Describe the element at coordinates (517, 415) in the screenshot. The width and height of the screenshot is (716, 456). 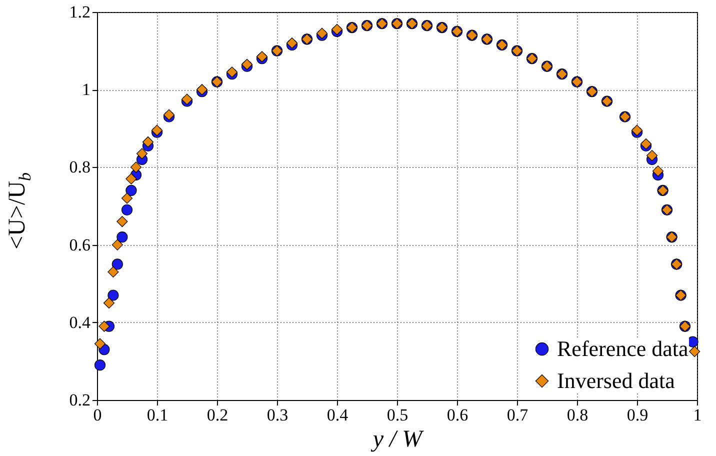
I see `x-tick-label: 0.7` at that location.